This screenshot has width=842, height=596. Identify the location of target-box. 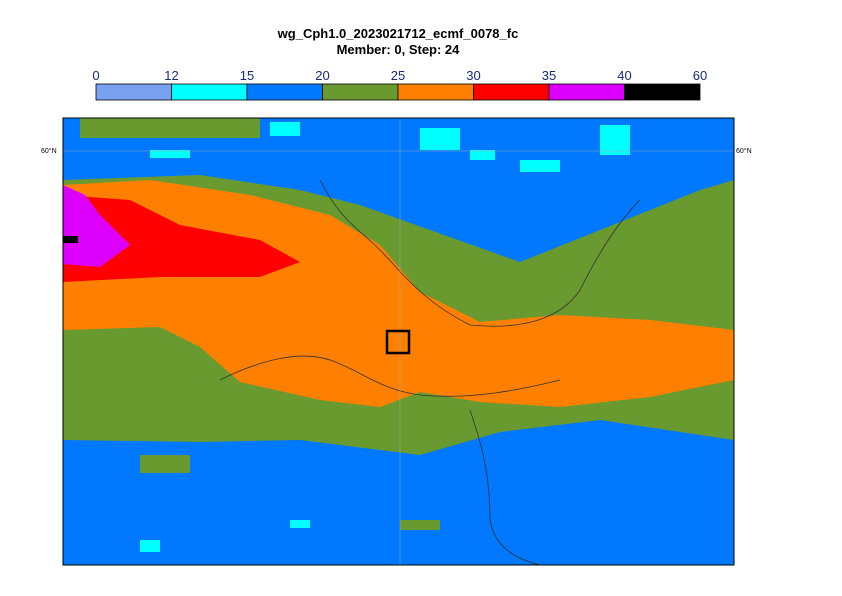
(398, 342).